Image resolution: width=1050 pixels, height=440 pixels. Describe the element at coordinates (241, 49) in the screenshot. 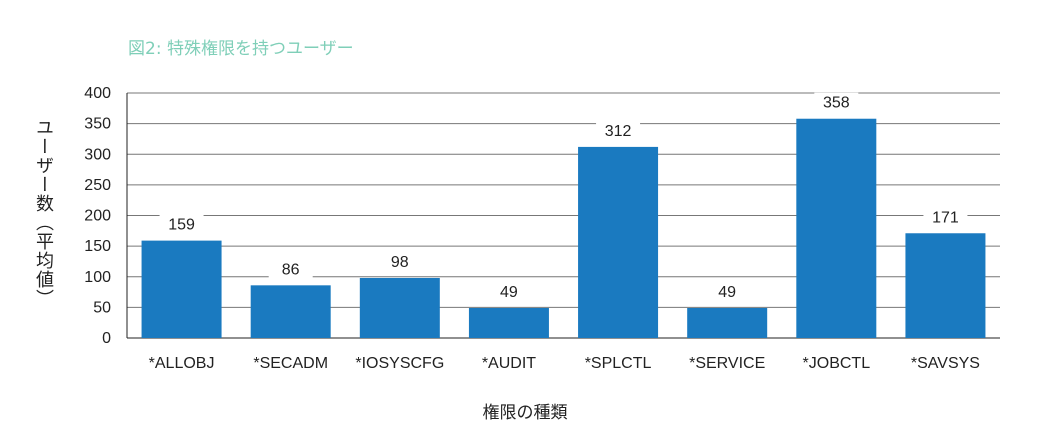

I see `chart-title: 図2: 特殊権限を持つユーザー` at that location.